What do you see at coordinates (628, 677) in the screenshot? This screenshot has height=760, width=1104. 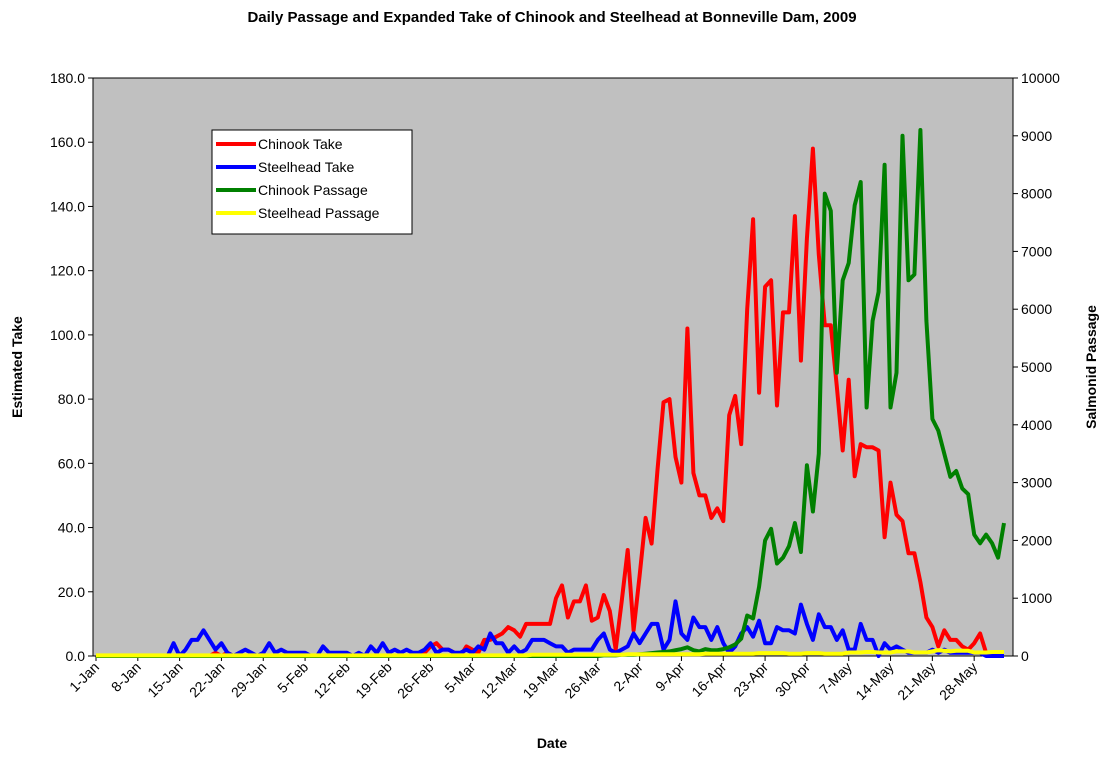 I see `x-tick-label: 2-Apr` at bounding box center [628, 677].